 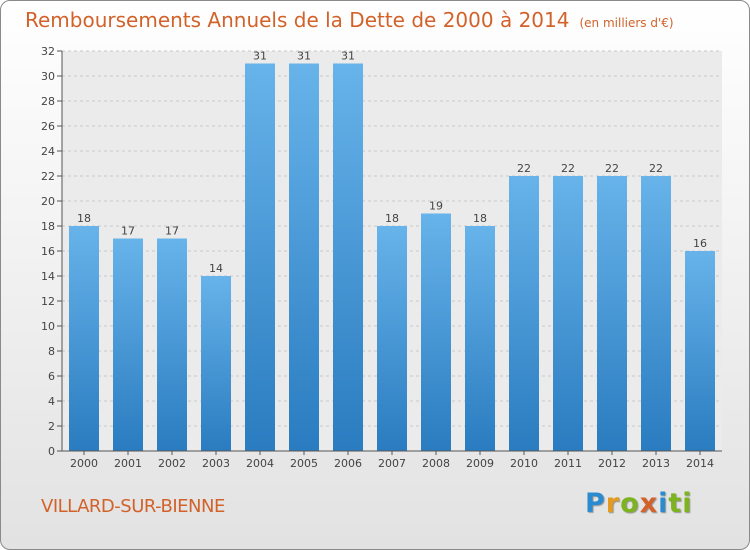 What do you see at coordinates (48, 326) in the screenshot?
I see `y-tick-label: 10` at bounding box center [48, 326].